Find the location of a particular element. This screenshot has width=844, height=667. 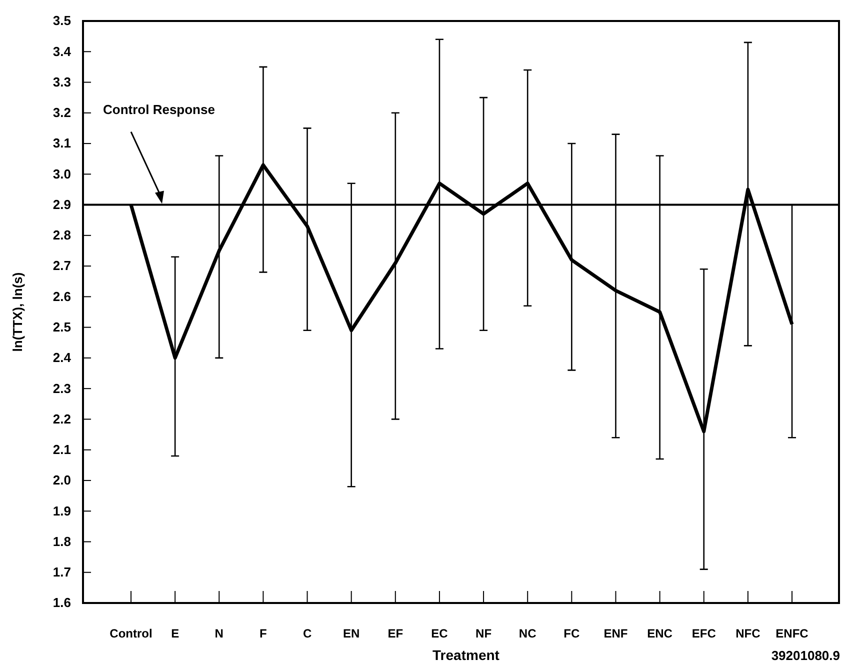

y-tick-label: 2.6 is located at coordinates (61, 296).